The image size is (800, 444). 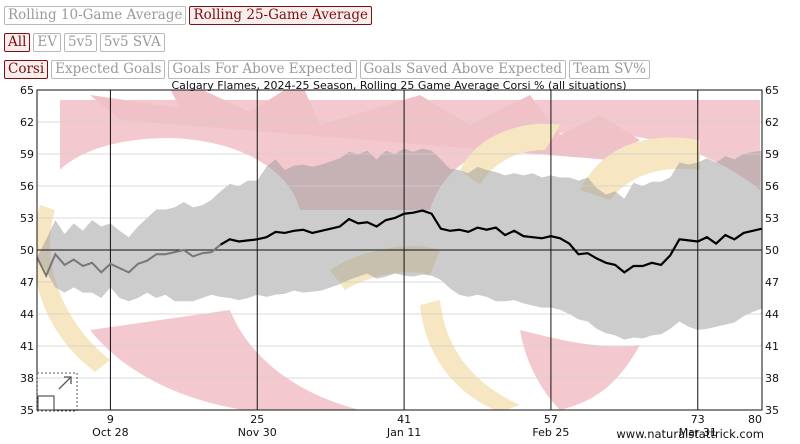 I want to click on situation-5v5-sva-button: 5v5 SVA, so click(x=132, y=42).